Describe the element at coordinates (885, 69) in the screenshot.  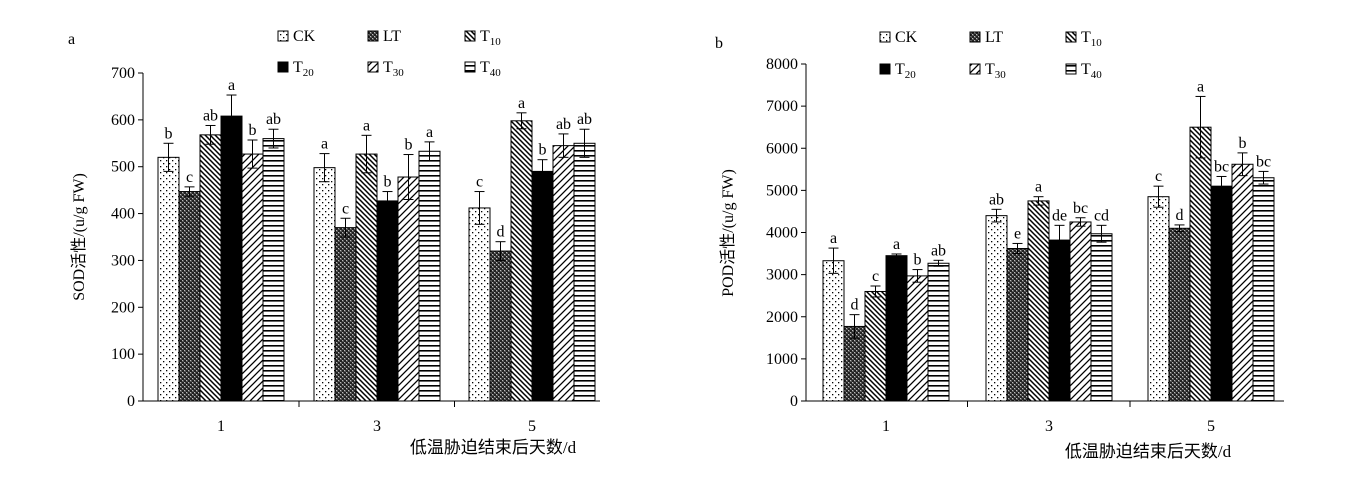
I see `legend-swatch-T20` at that location.